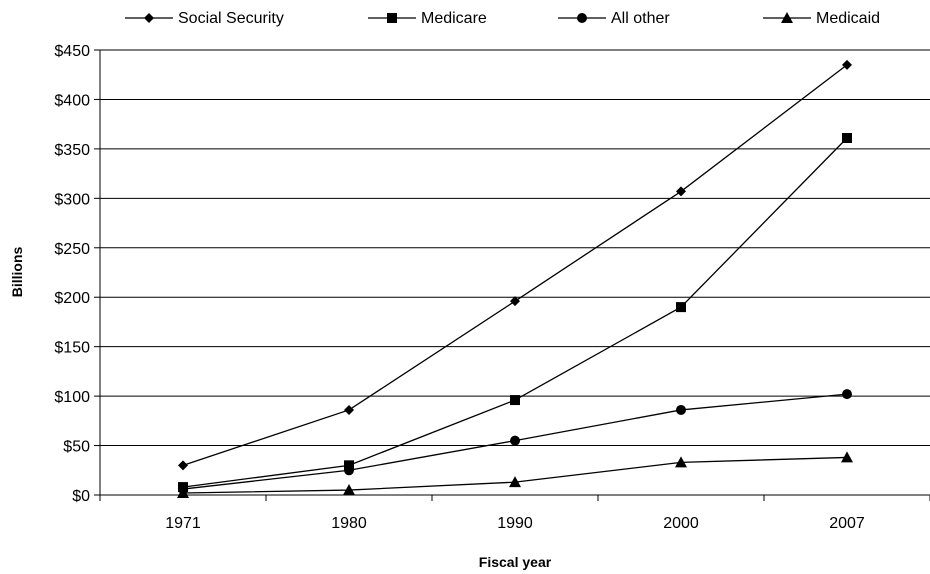  I want to click on x-tick-label: 1980, so click(349, 523).